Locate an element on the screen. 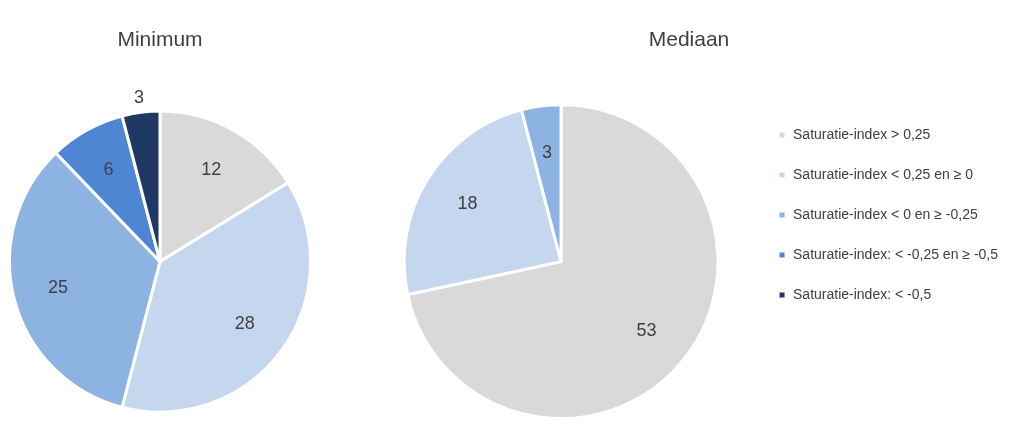  data-label: 28 is located at coordinates (244, 323).